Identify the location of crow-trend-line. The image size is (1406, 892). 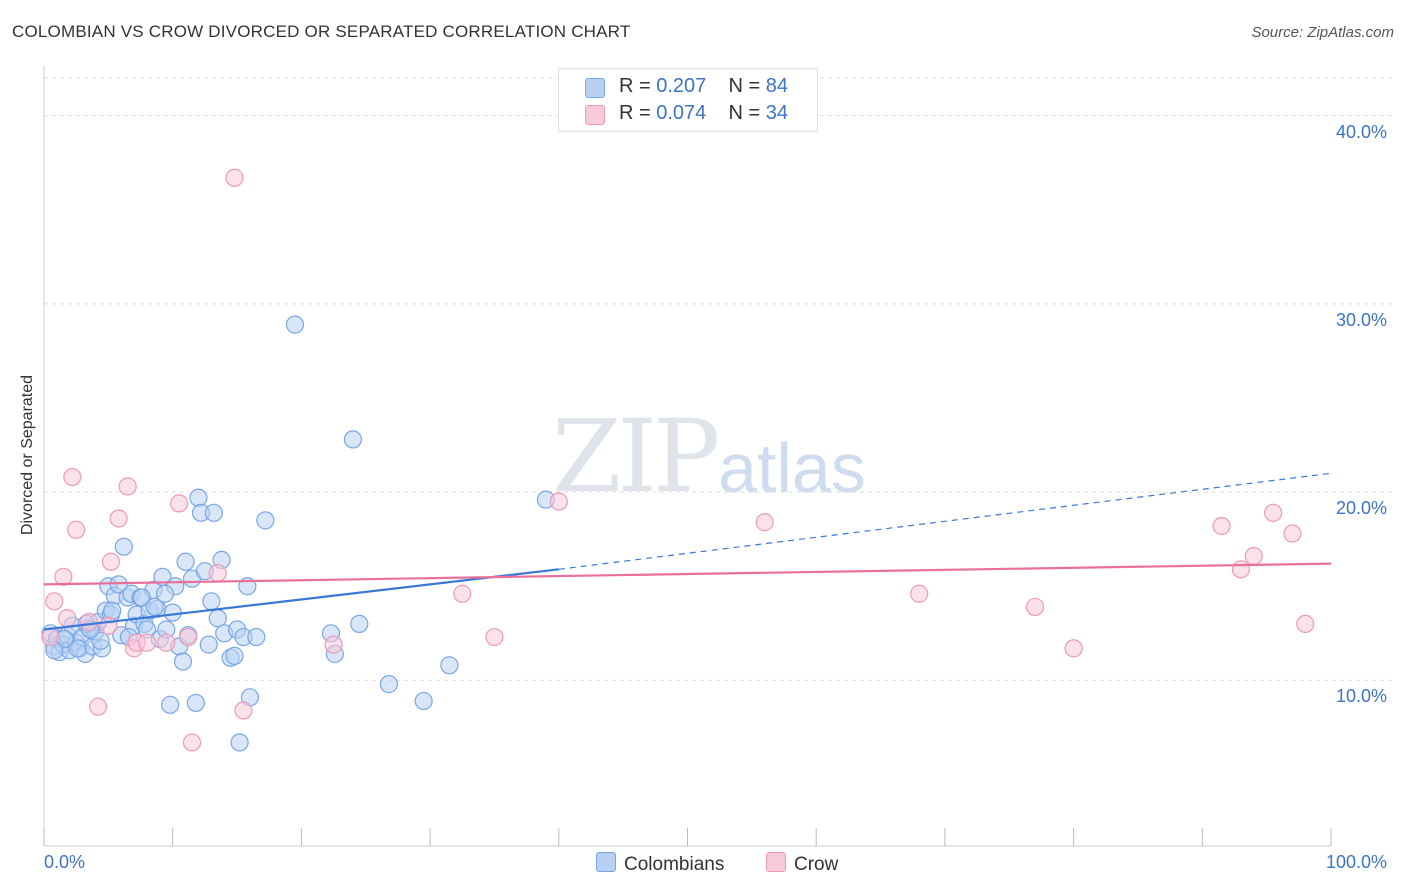
(687, 574).